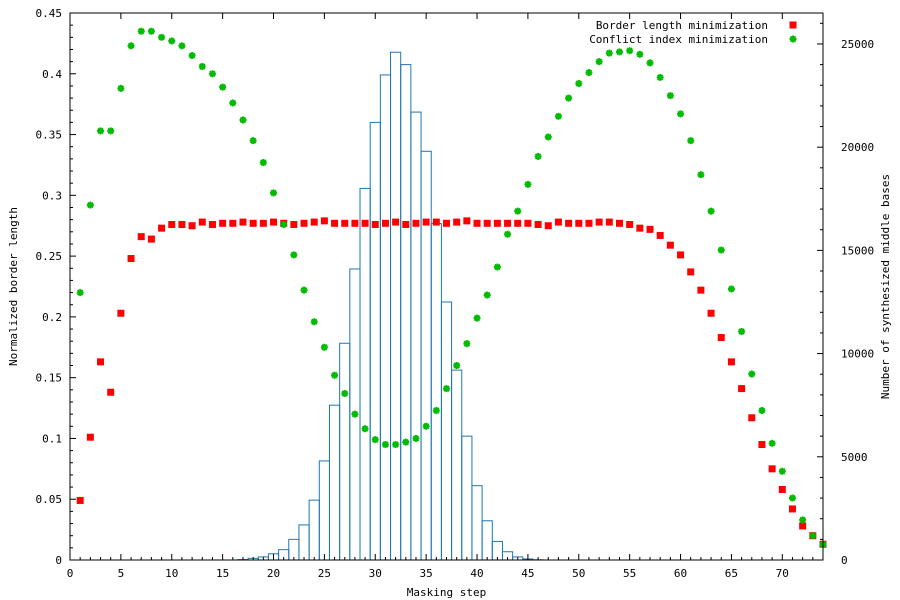 The image size is (900, 600). Describe the element at coordinates (885, 286) in the screenshot. I see `y2-axis-label: Number of synthesized middle bases` at that location.